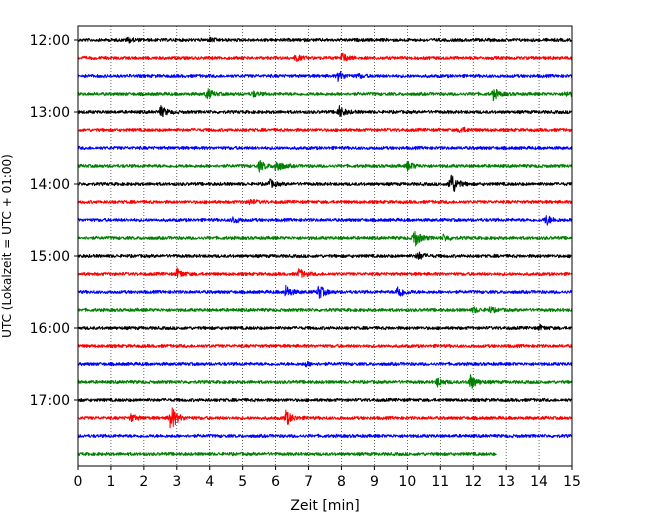  What do you see at coordinates (506, 482) in the screenshot?
I see `x-tick-label: 13` at bounding box center [506, 482].